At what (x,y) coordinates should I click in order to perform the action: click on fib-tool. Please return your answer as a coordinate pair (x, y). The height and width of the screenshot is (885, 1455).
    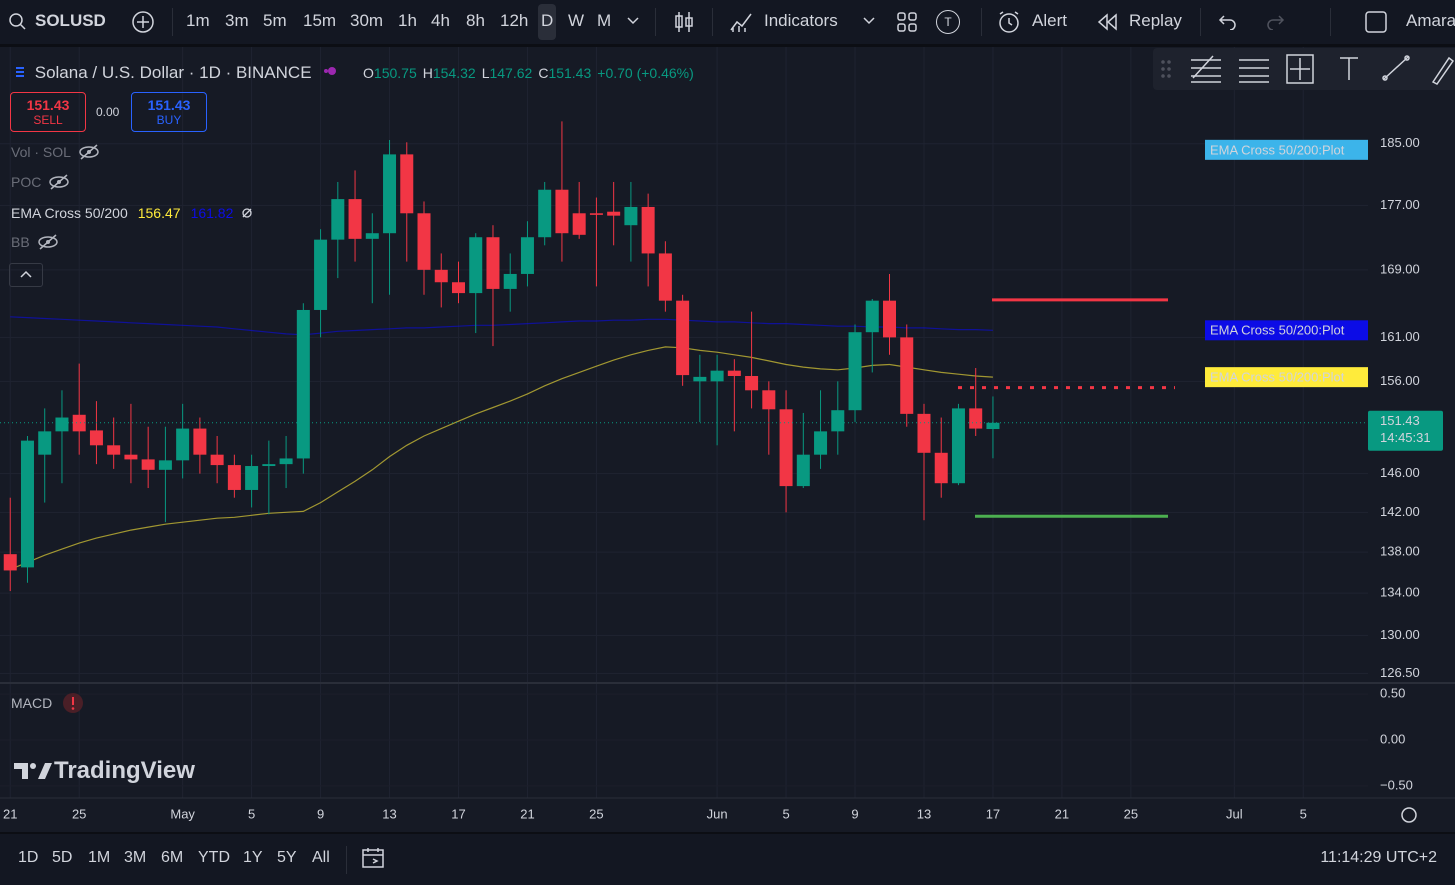
    Looking at the image, I should click on (1206, 69).